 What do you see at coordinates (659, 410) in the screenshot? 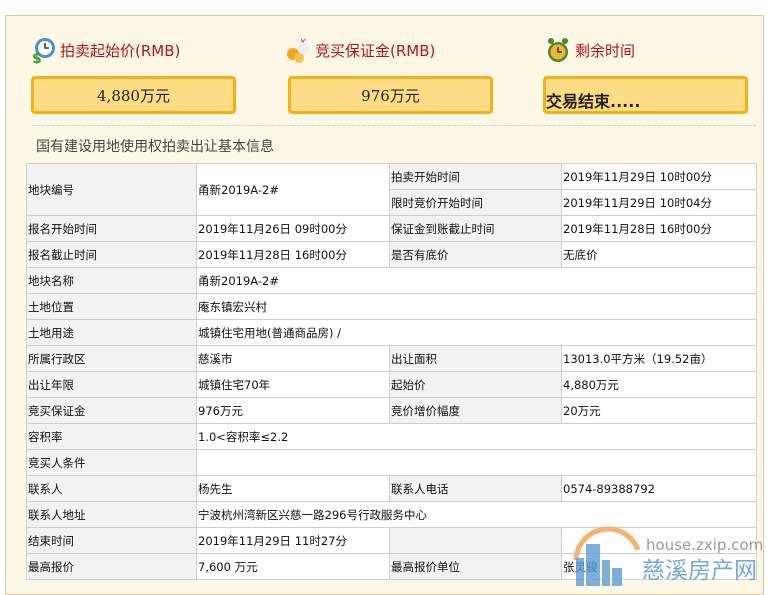
I see `cell-value: 20万元` at bounding box center [659, 410].